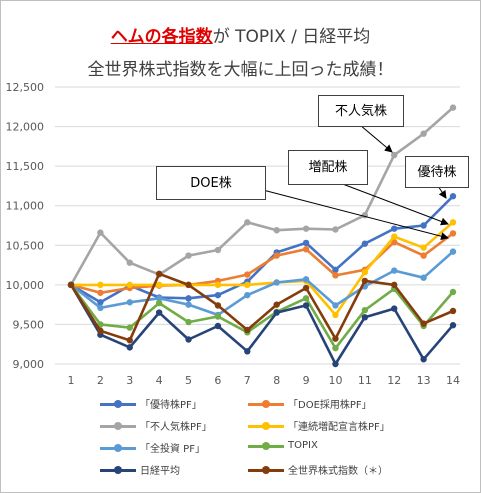 Image resolution: width=481 pixels, height=493 pixels. What do you see at coordinates (339, 427) in the screenshot?
I see `legend-label: 「連続増配宣言株PF」` at bounding box center [339, 427].